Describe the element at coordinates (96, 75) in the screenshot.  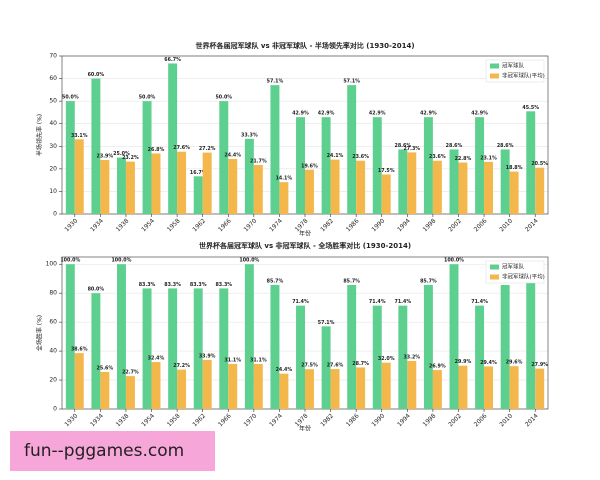
I see `value-label: 60.0%` at that location.